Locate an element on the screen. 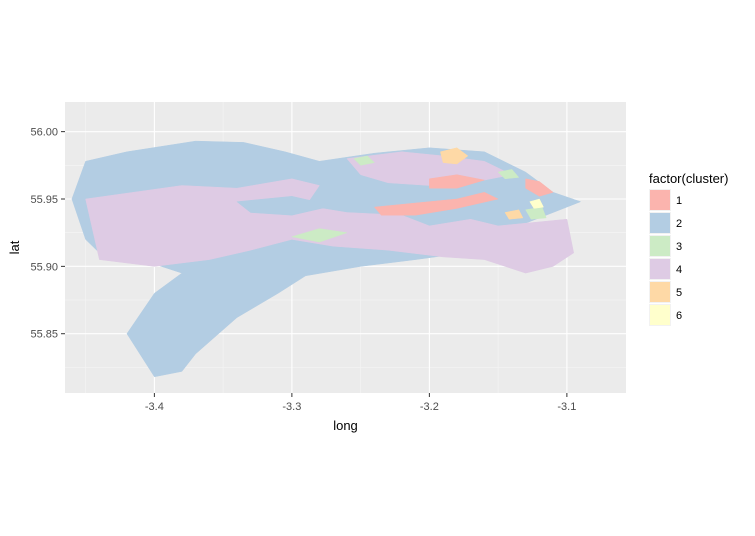 This screenshot has height=536, width=755. legend-label: 4 is located at coordinates (679, 270).